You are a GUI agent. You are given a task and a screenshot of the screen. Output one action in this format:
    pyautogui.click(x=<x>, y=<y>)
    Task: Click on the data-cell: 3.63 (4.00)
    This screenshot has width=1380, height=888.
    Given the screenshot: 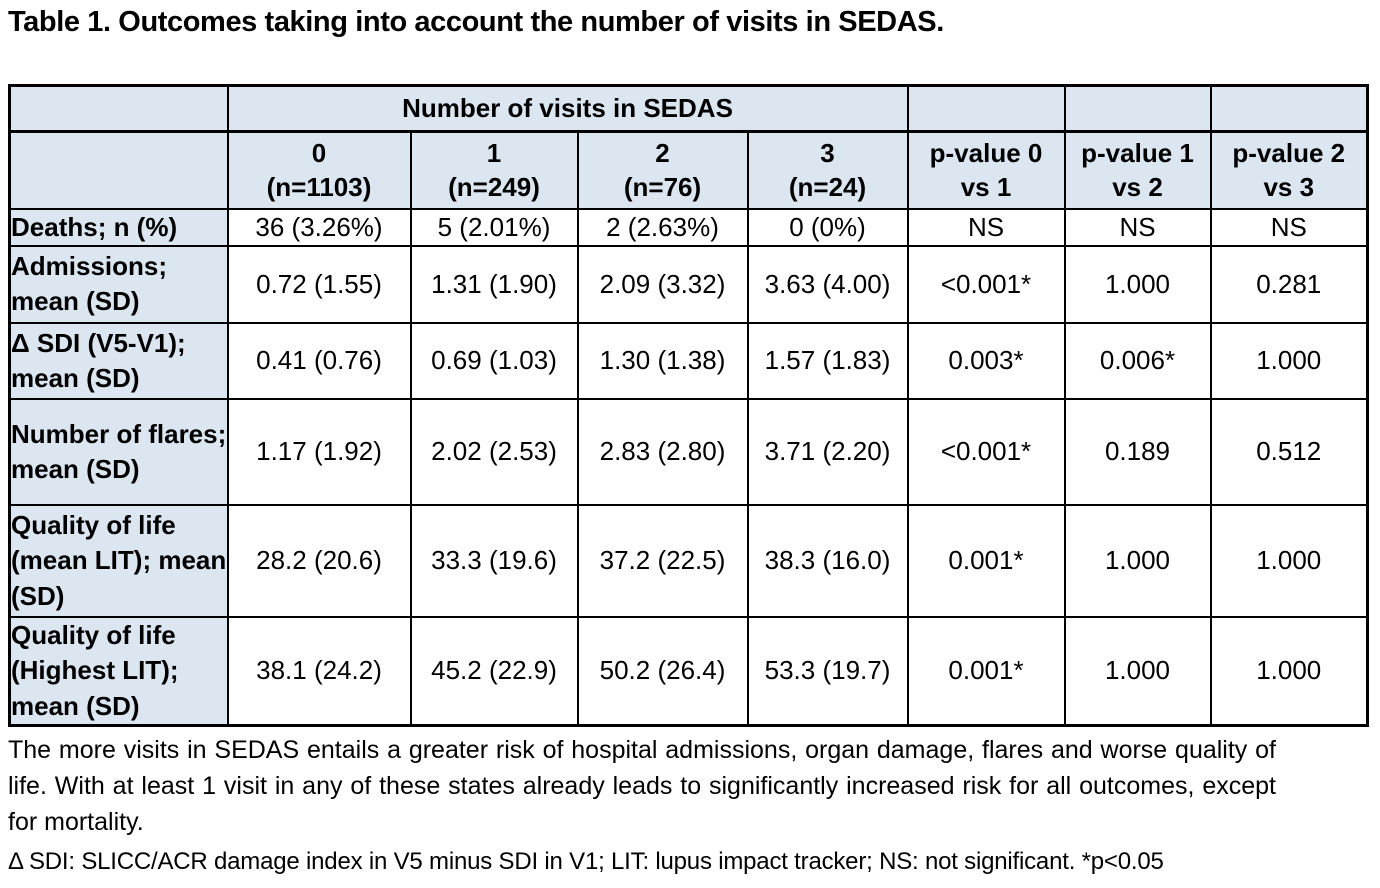 What is the action you would take?
    pyautogui.click(x=827, y=284)
    